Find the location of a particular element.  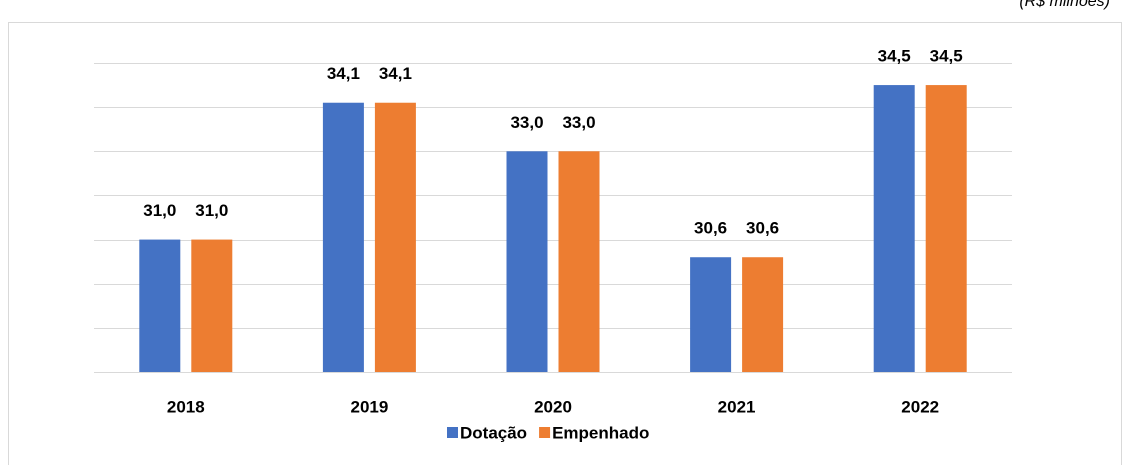

legend-label: Empenhado is located at coordinates (600, 432).